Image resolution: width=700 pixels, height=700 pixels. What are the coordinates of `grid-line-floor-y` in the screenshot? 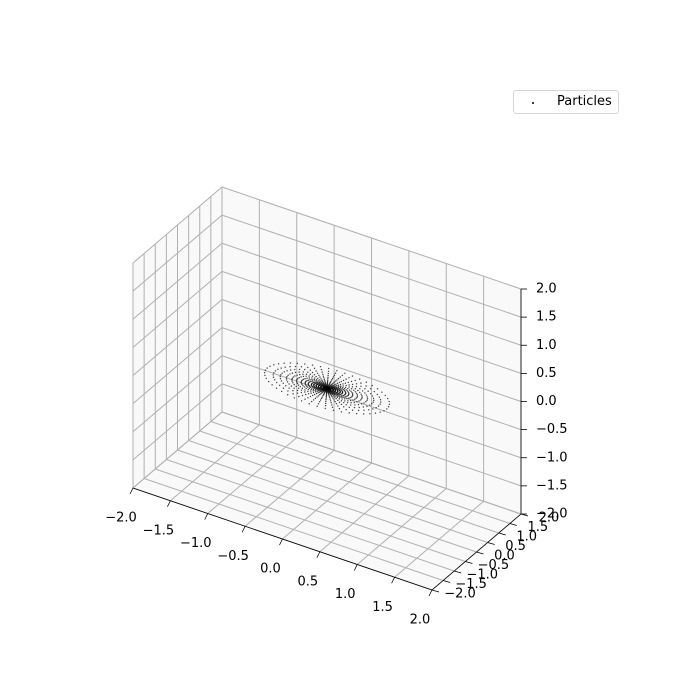 It's located at (327, 501).